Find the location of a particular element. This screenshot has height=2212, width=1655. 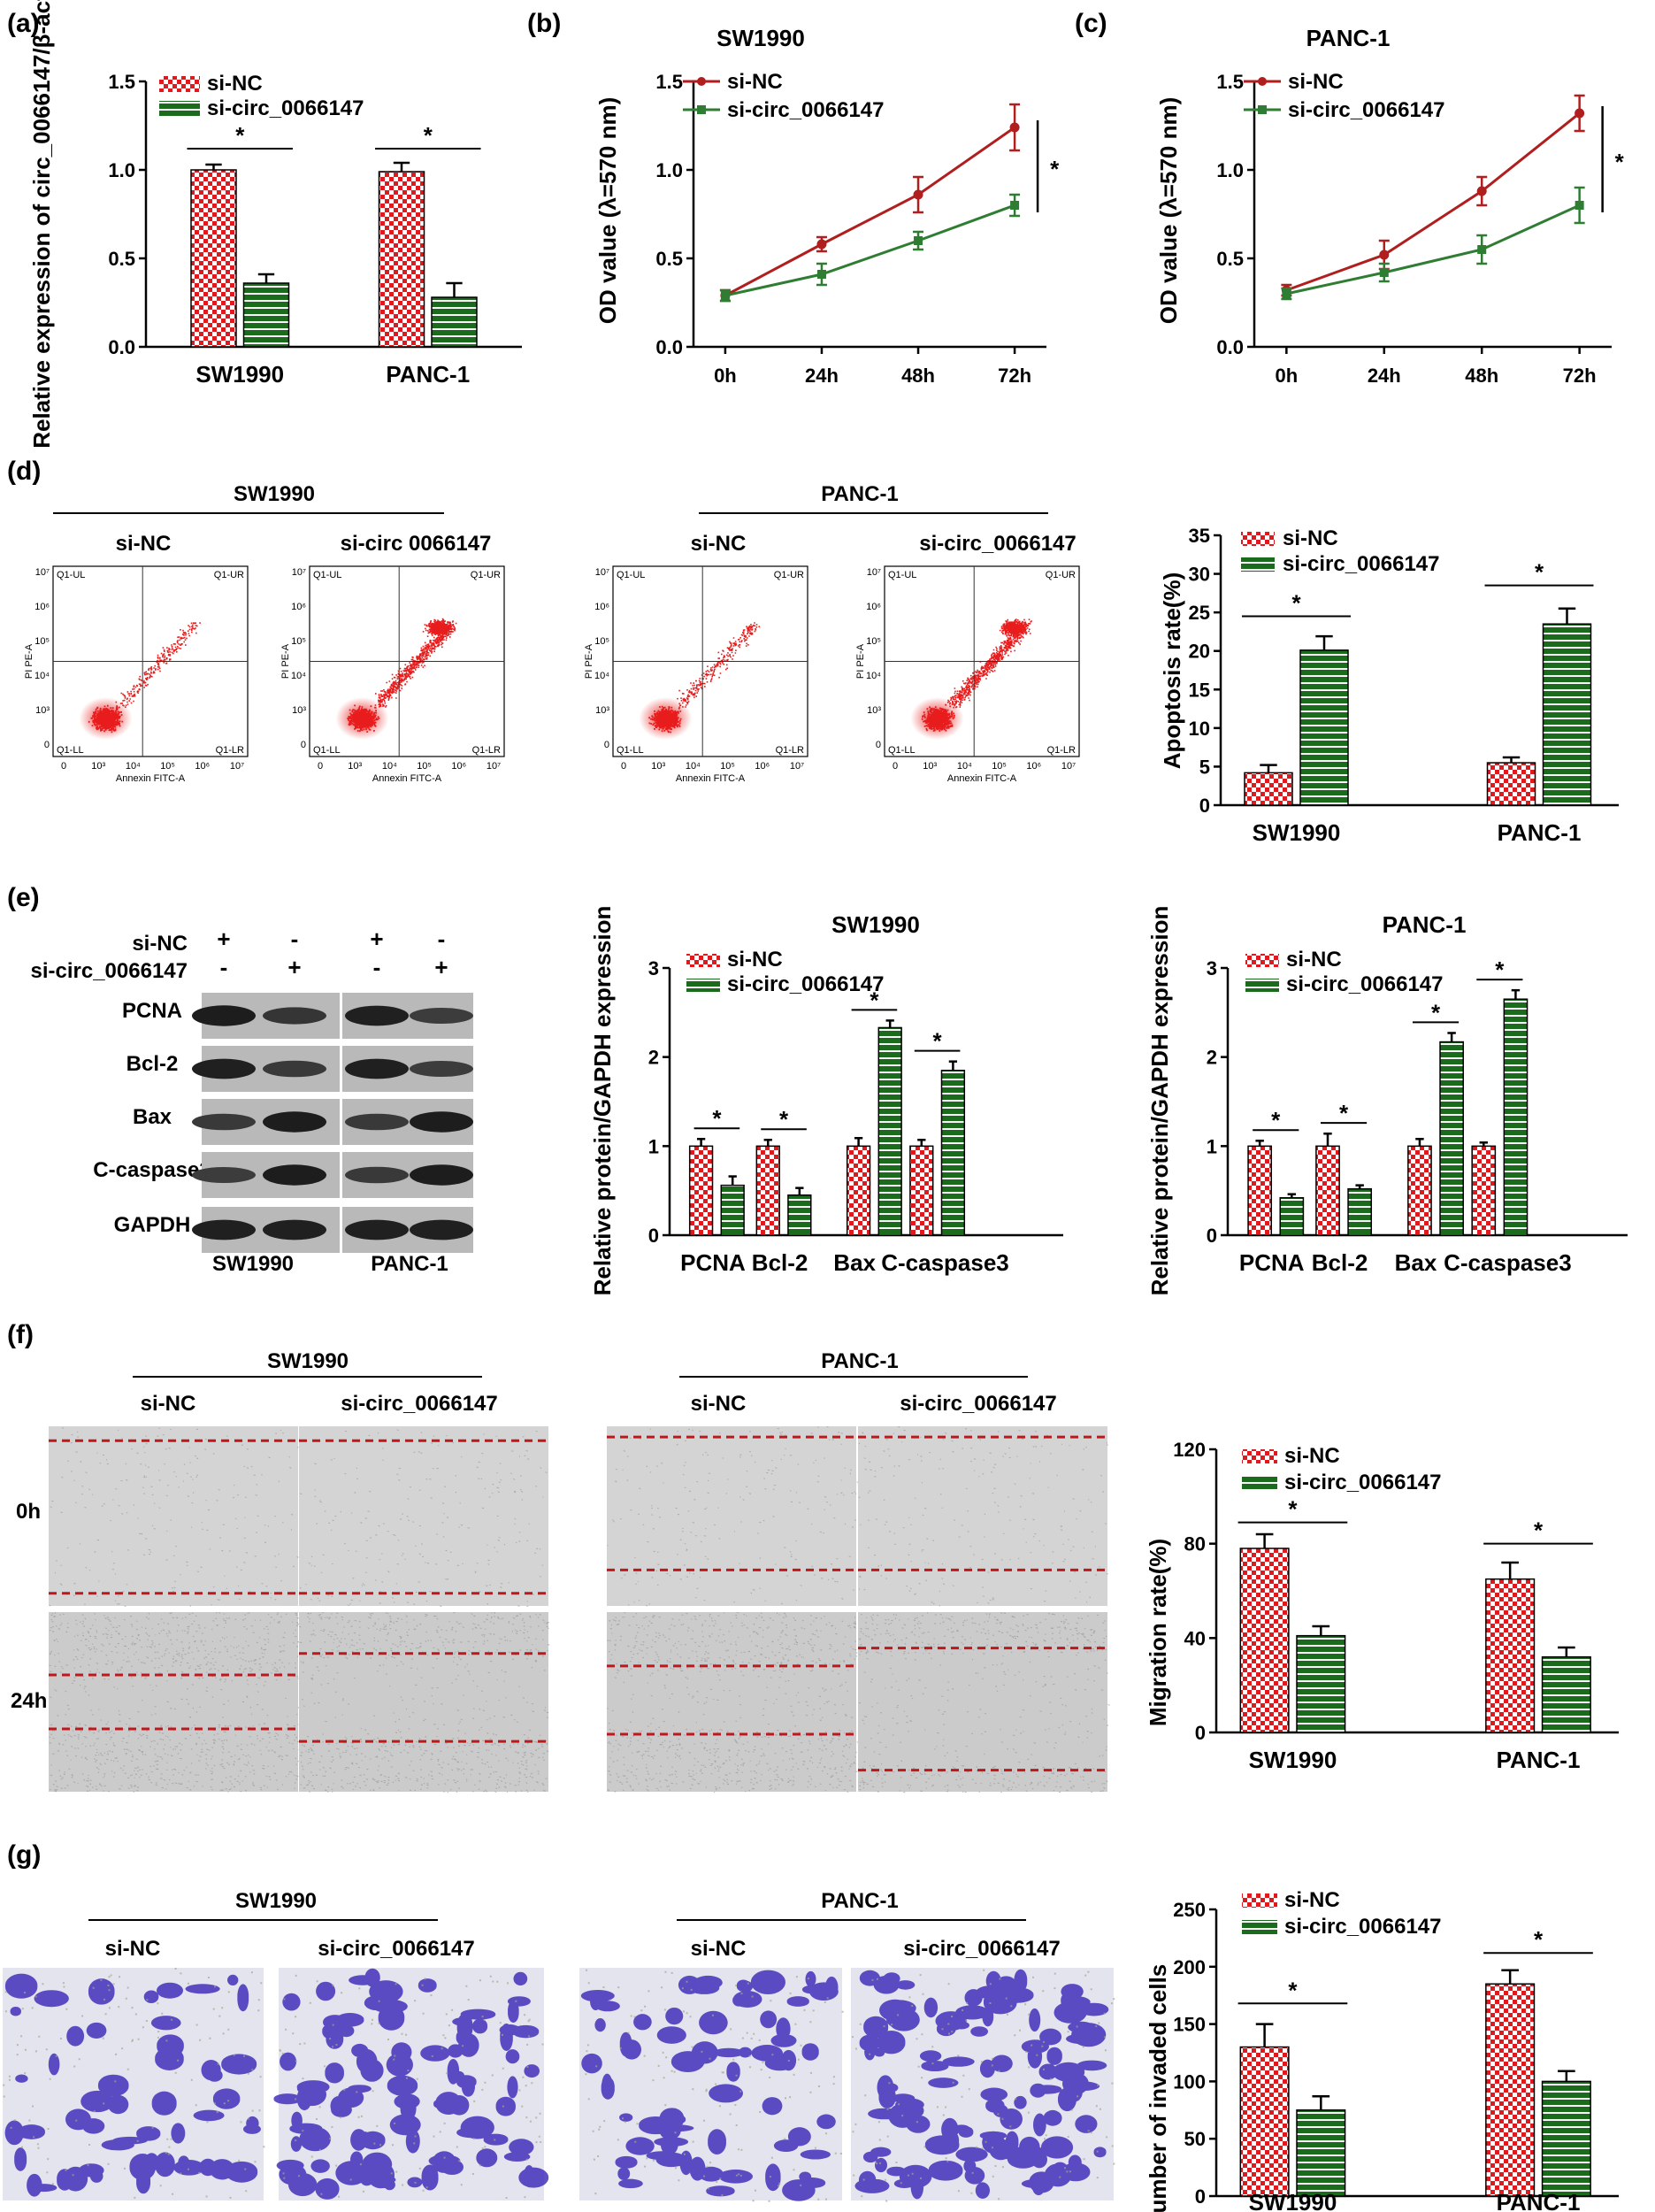

chart-d-ytick-label: 25 is located at coordinates (1199, 613).